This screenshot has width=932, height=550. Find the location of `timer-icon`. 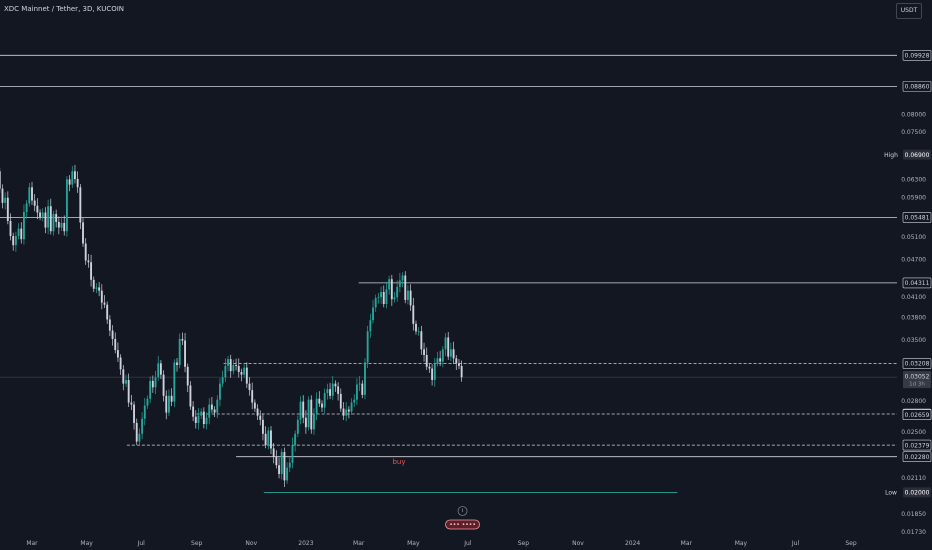

timer-icon is located at coordinates (462, 511).